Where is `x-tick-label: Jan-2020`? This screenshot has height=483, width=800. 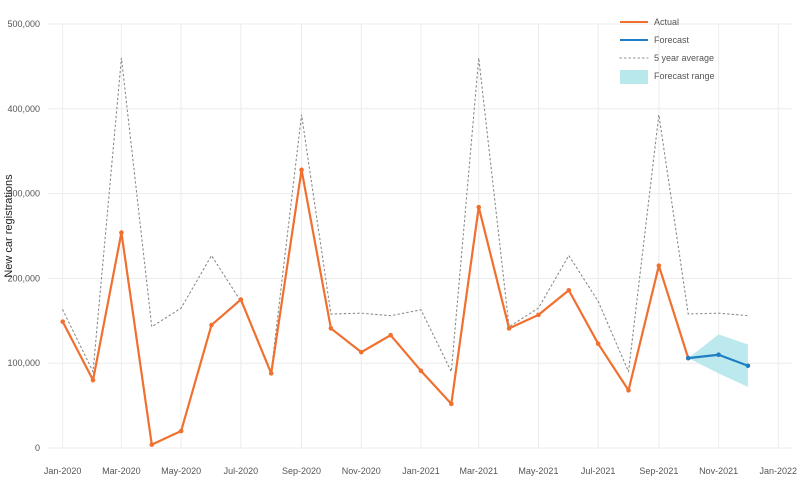
x-tick-label: Jan-2020 is located at coordinates (63, 471).